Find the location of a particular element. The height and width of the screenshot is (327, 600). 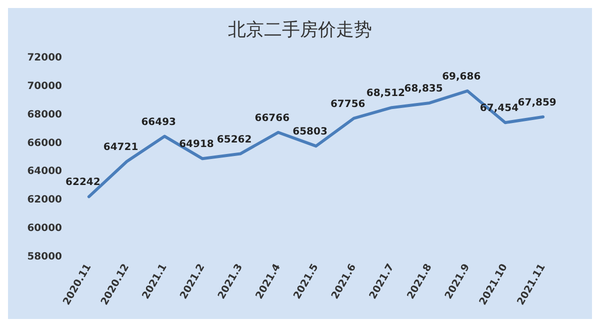

chart-title: 北京二手房价走势 is located at coordinates (300, 30).